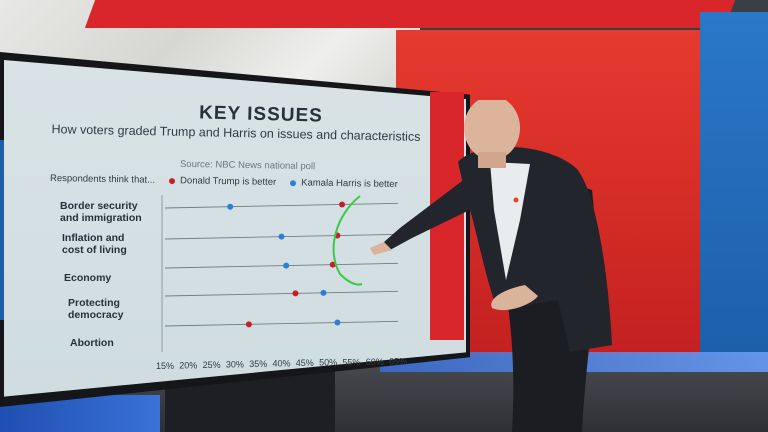 This screenshot has height=432, width=768. I want to click on x-tick-label: 55%, so click(351, 362).